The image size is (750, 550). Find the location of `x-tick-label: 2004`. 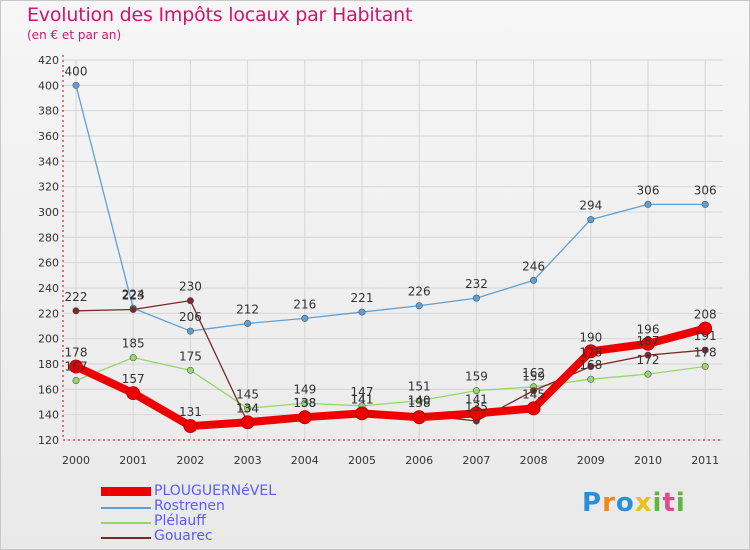

x-tick-label: 2004 is located at coordinates (305, 460).